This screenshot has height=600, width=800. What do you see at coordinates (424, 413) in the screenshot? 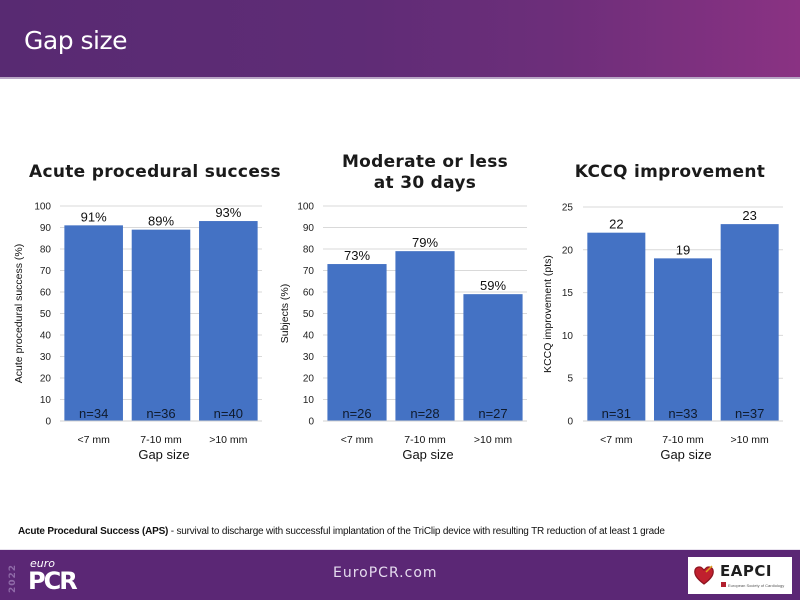
I see `sample-size-label: n=28` at bounding box center [424, 413].